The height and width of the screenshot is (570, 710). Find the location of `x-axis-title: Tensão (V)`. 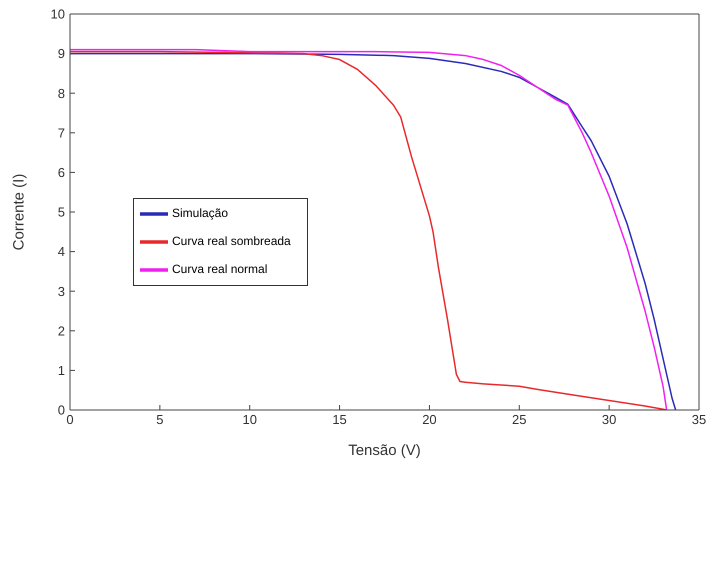

x-axis-title: Tensão (V) is located at coordinates (384, 450).